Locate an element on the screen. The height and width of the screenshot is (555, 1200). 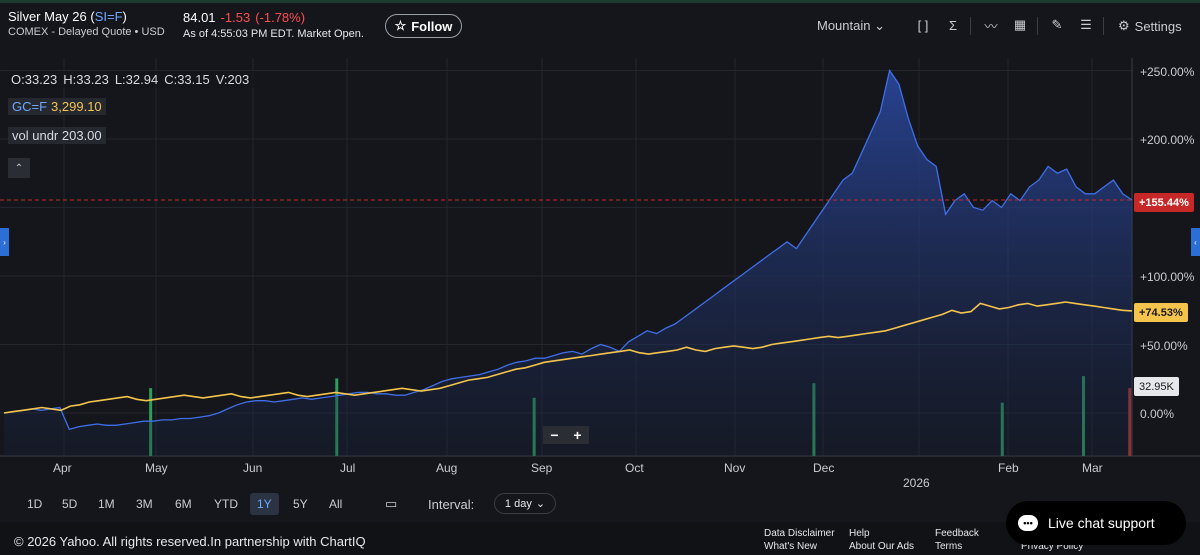
left-panel-toggle-icon: › is located at coordinates (4, 242).